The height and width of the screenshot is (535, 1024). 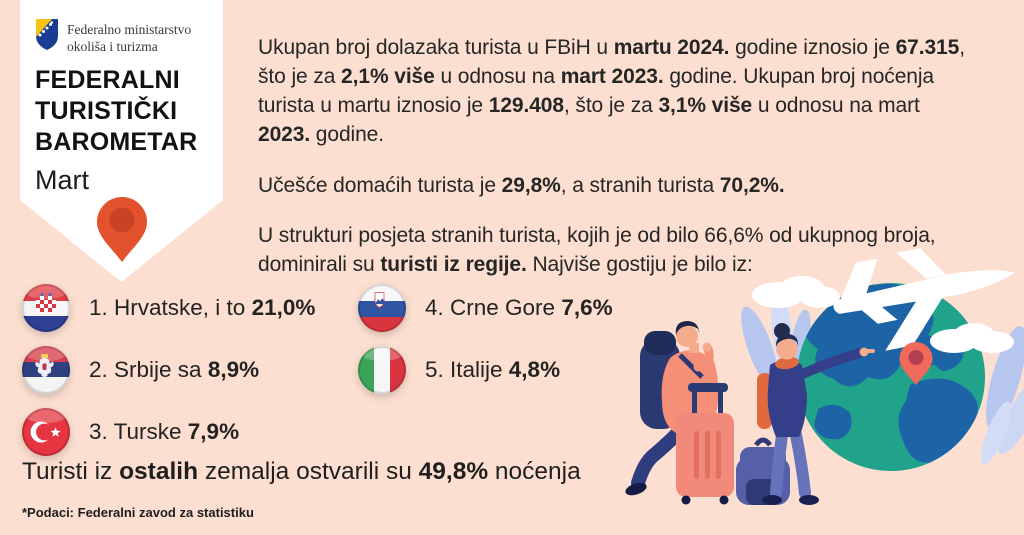 What do you see at coordinates (382, 308) in the screenshot?
I see `crne-gore-flag-icon` at bounding box center [382, 308].